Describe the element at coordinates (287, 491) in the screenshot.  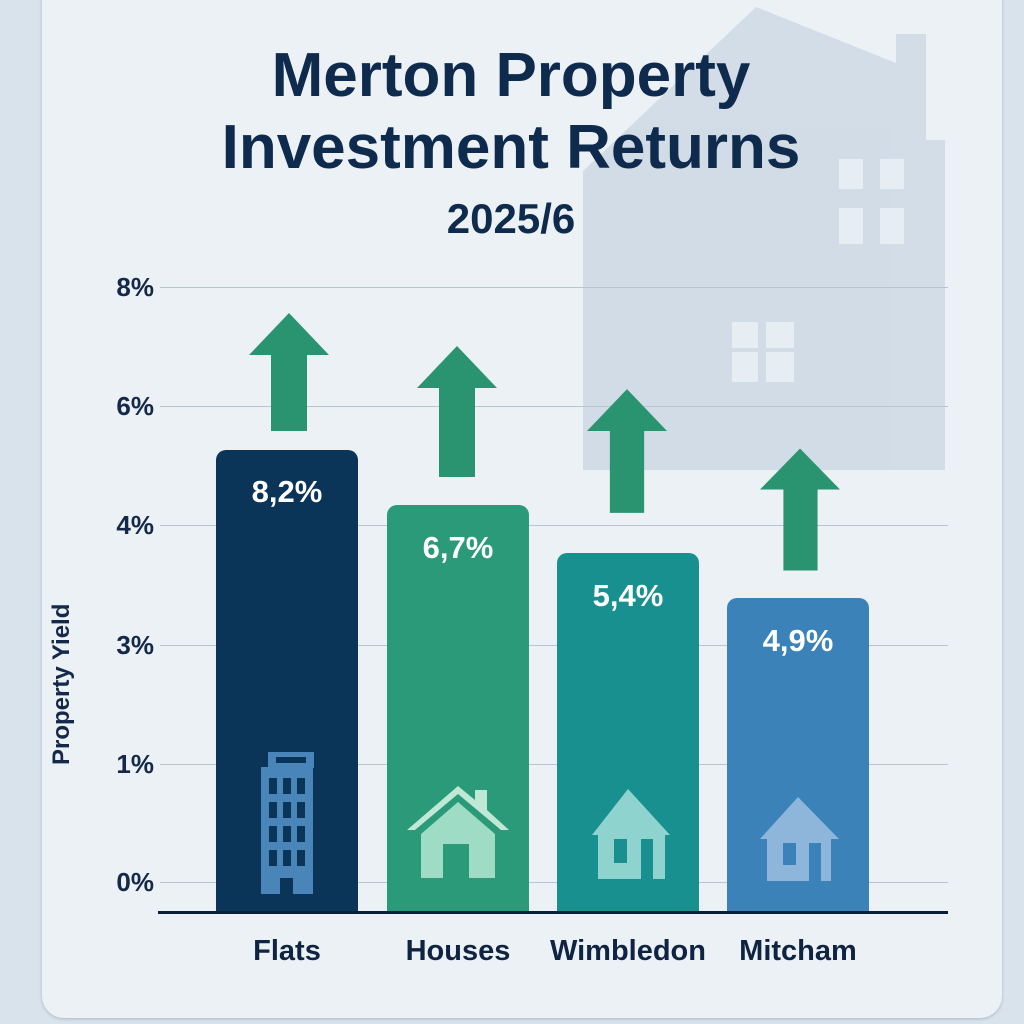
I see `bar-value-label: 8,2%` at that location.